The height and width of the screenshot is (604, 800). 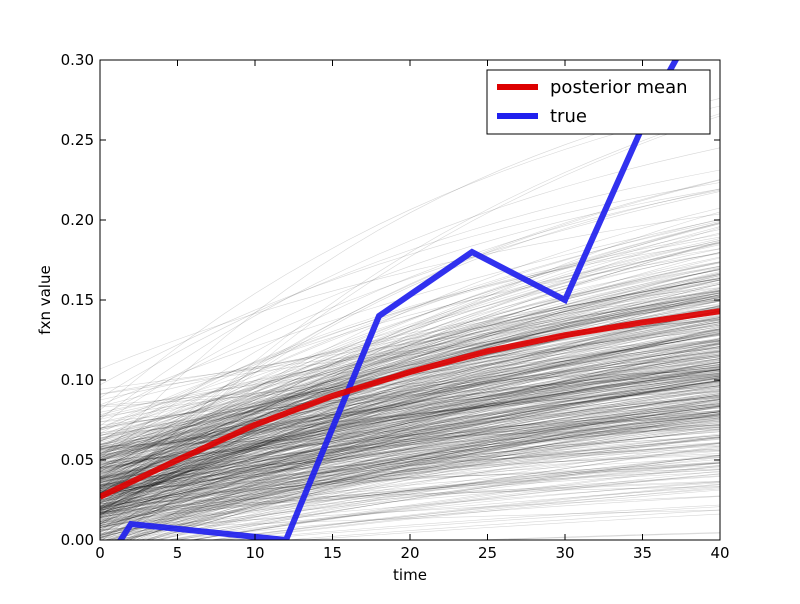 I want to click on legend-label-posterior-mean: posterior mean, so click(x=619, y=87).